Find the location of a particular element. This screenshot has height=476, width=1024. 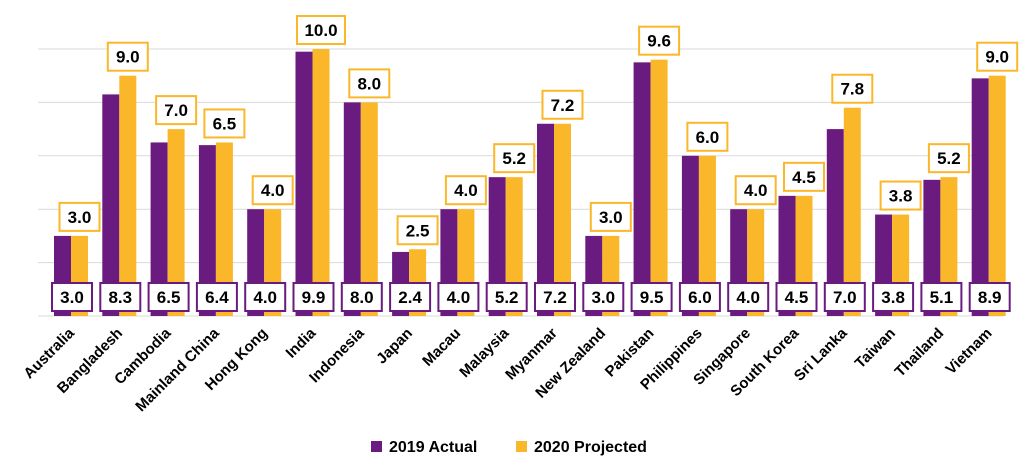

data-label-box-2019-australia is located at coordinates (72, 297).